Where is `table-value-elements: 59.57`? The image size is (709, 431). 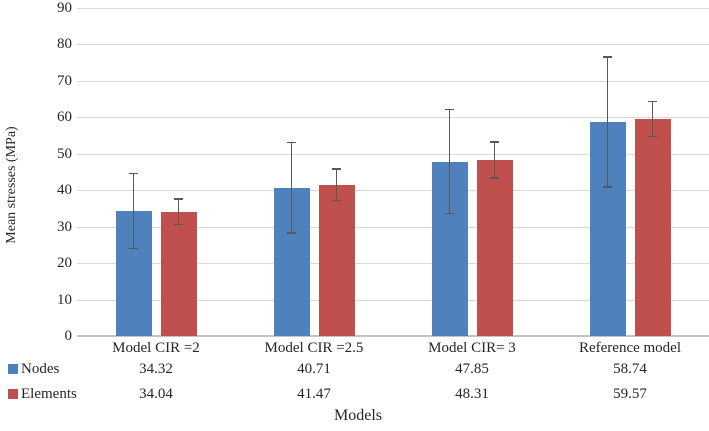
table-value-elements: 59.57 is located at coordinates (630, 394).